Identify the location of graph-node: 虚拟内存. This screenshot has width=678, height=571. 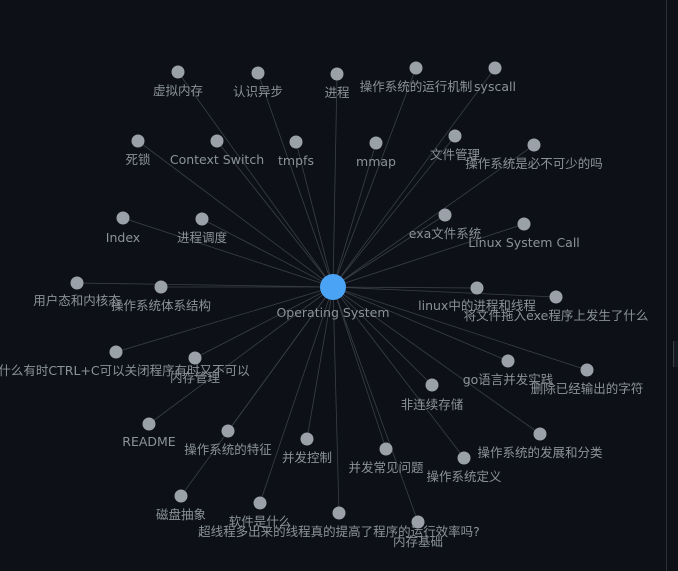
(178, 82).